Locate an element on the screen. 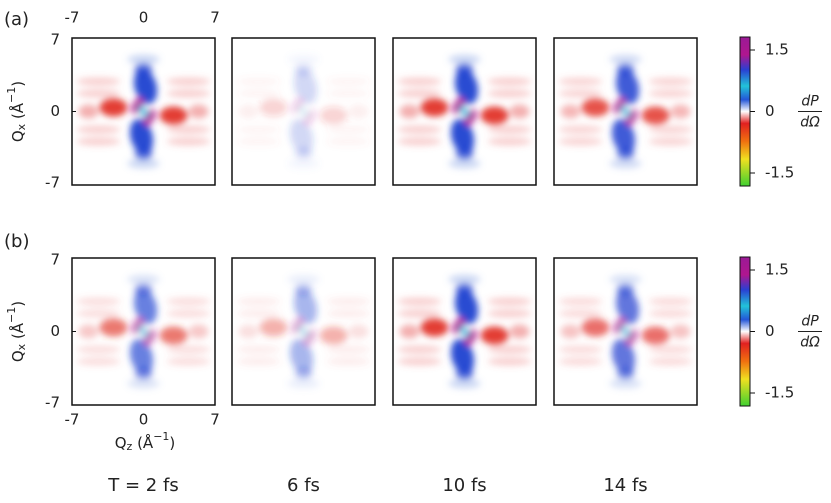 This screenshot has height=503, width=831. colorbar-tick-label: 1.5 is located at coordinates (777, 50).